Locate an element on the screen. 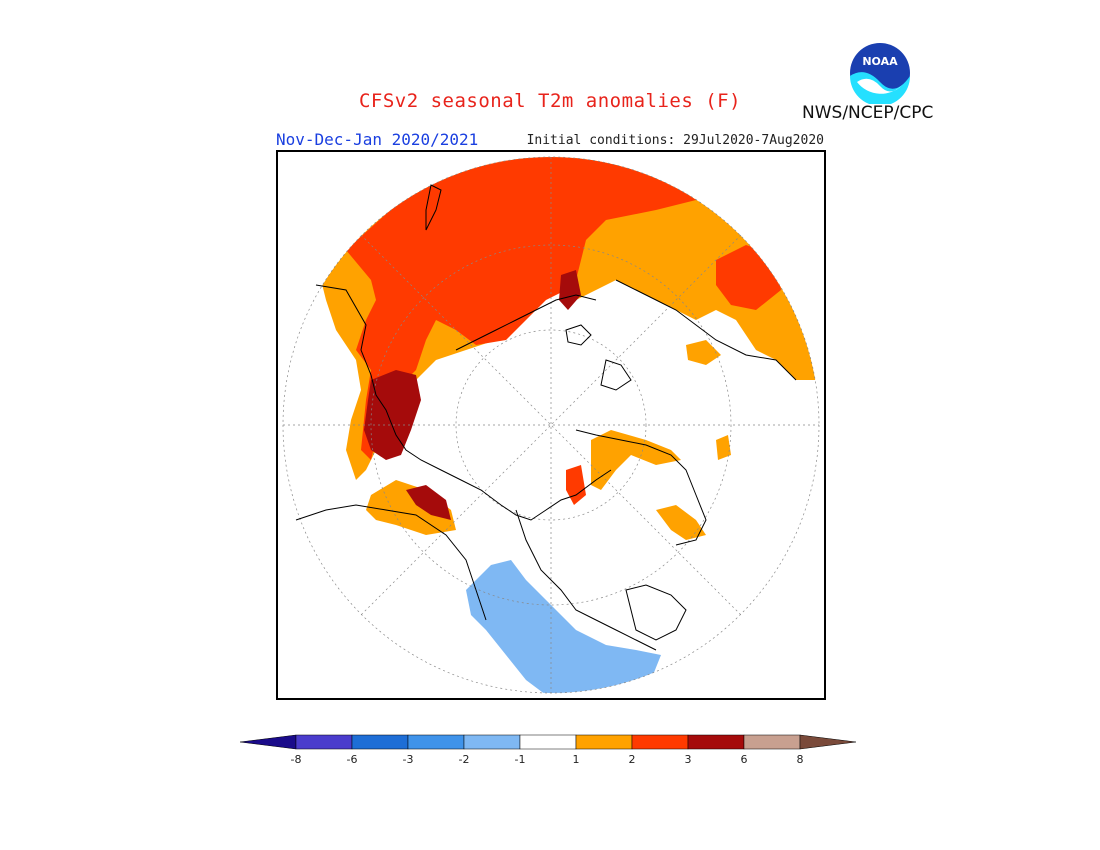  colorbar-tick-label: 2 is located at coordinates (632, 759).